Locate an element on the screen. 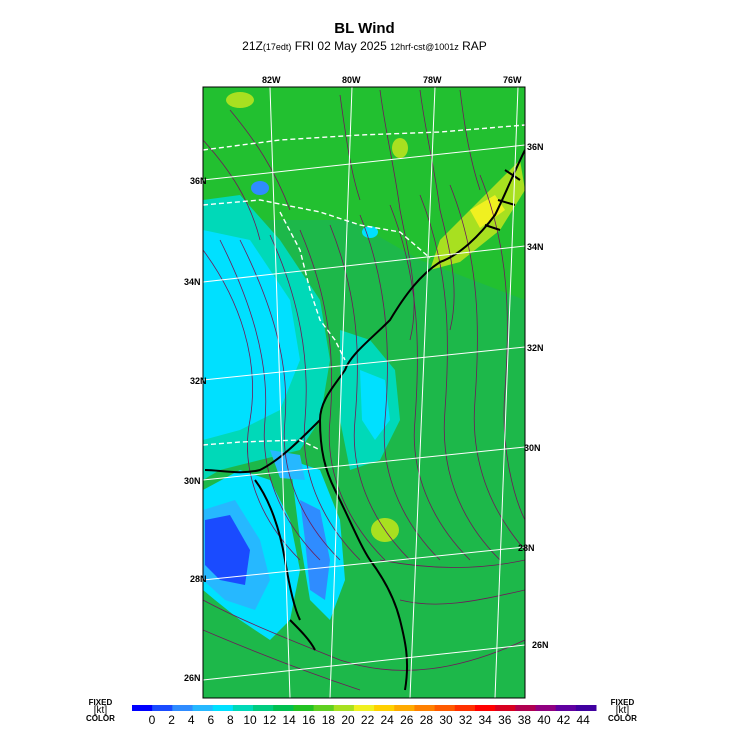  colorbar-tick-label: 14 is located at coordinates (289, 720).